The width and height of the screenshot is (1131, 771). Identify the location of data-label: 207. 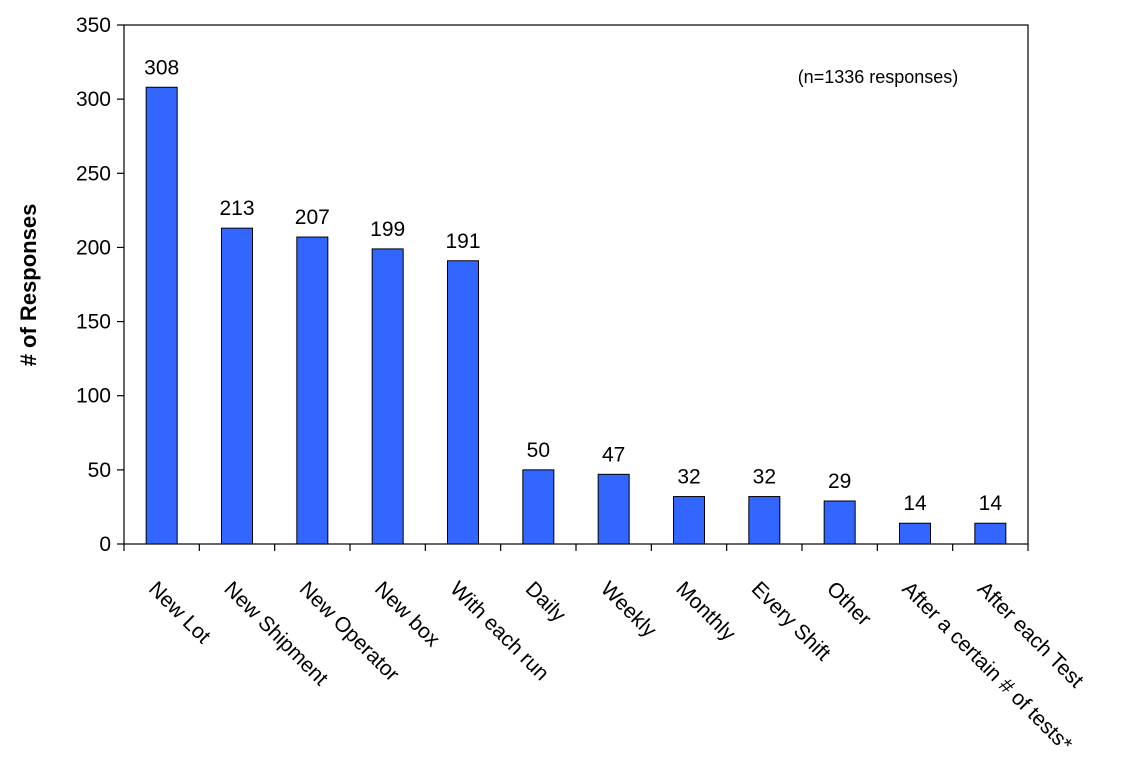
(312, 217).